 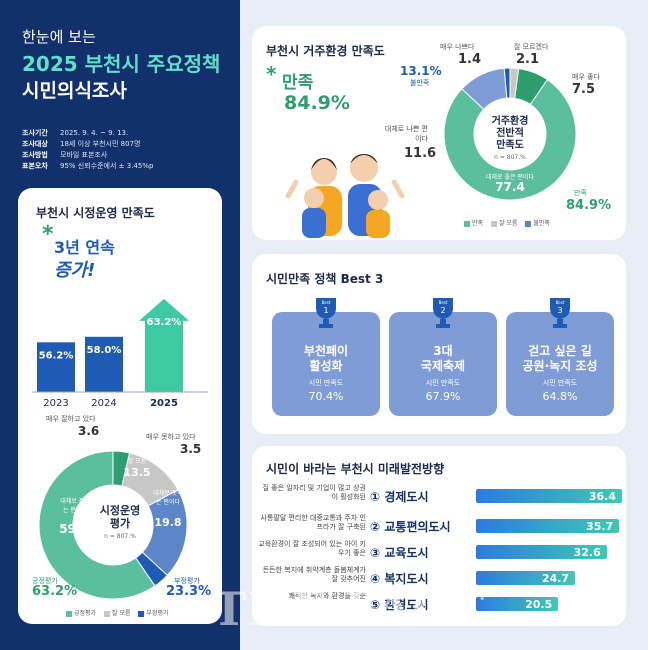 What do you see at coordinates (85, 613) in the screenshot?
I see `legend-positive: 긍정평가` at bounding box center [85, 613].